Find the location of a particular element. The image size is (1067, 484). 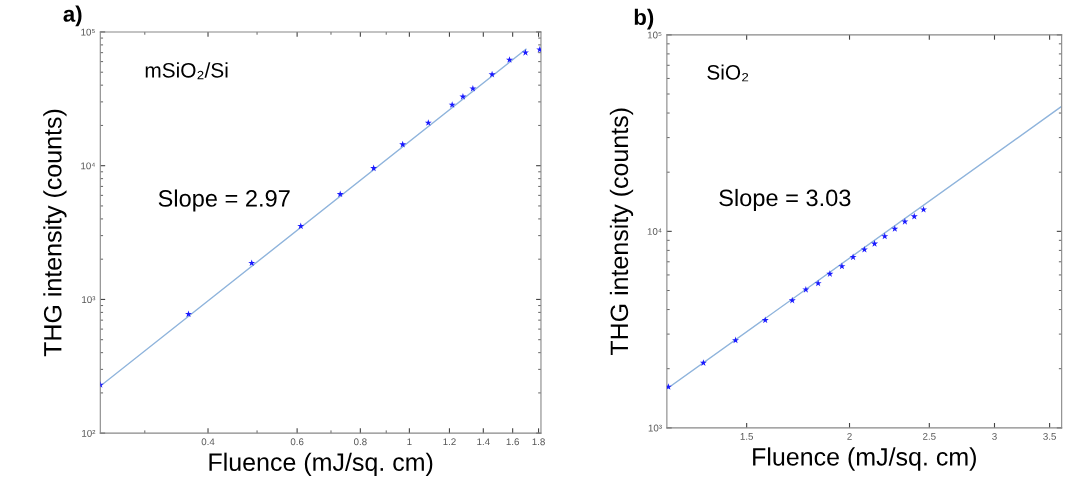

x-tick-label: 3.5 is located at coordinates (1049, 436).